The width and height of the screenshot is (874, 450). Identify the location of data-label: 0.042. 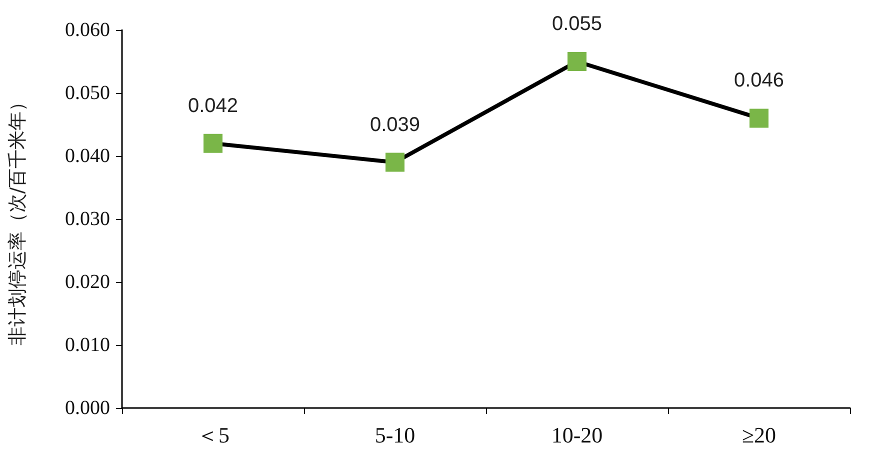
(213, 105).